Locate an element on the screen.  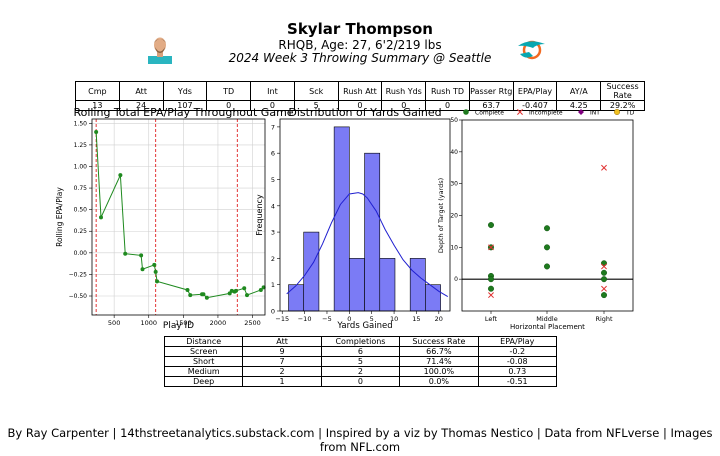
chart3-ytick-label: 10 is located at coordinates (454, 247).